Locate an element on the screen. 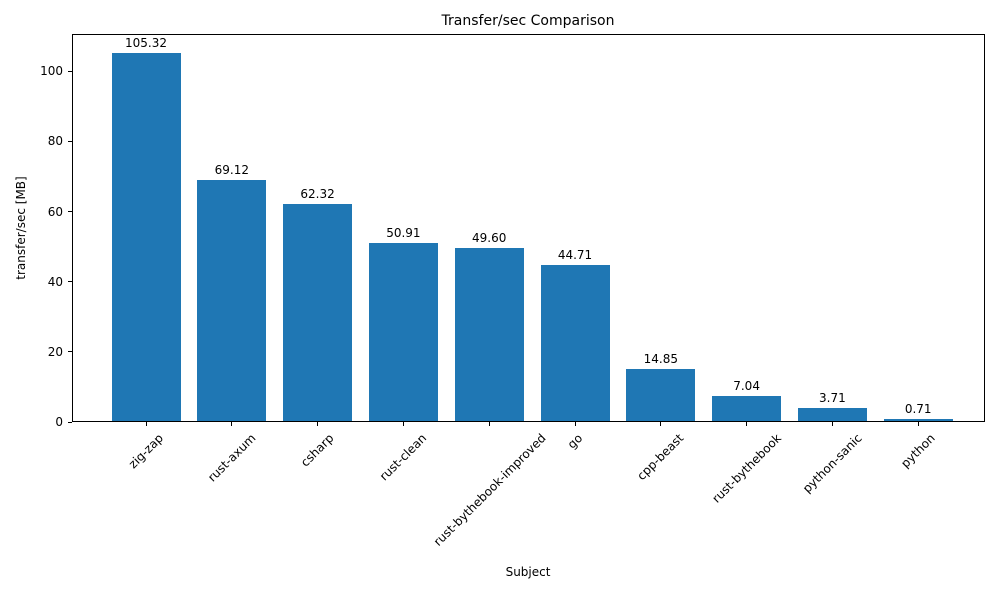 The width and height of the screenshot is (1000, 600). bar-rust-bythebook is located at coordinates (747, 408).